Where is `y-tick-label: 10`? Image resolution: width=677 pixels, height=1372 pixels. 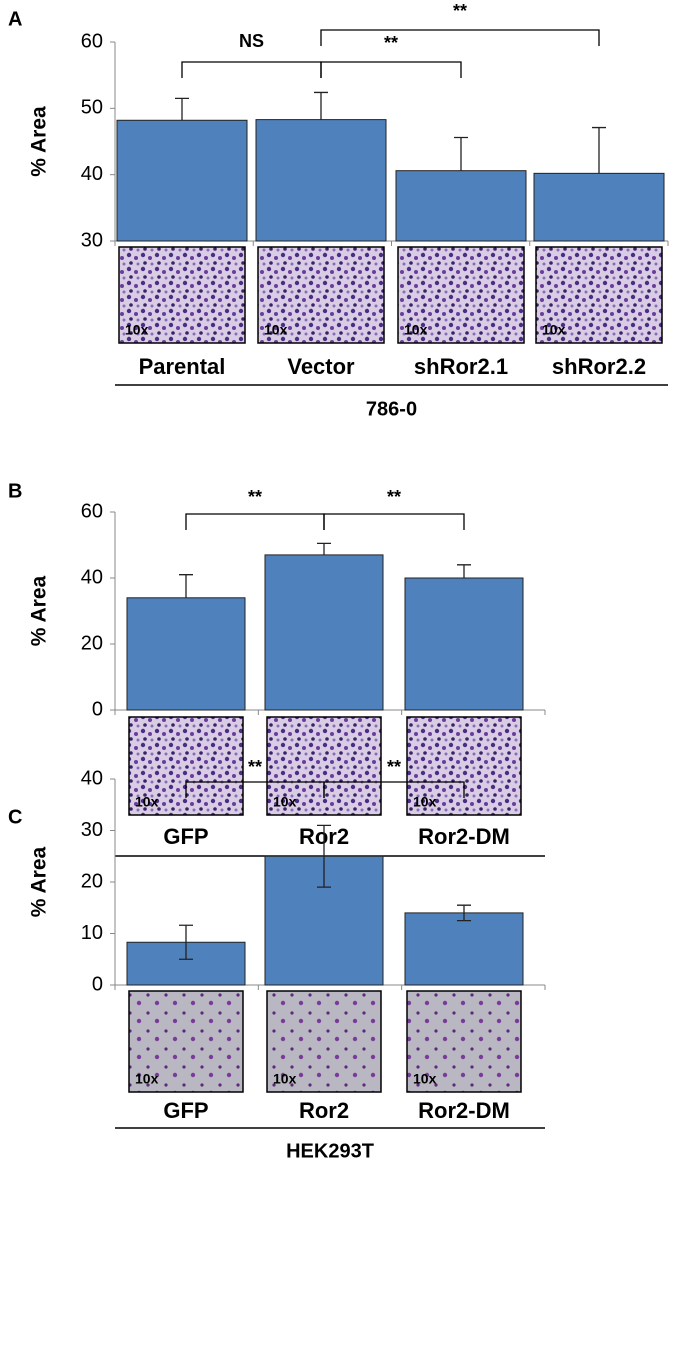 y-tick-label: 10 is located at coordinates (92, 933).